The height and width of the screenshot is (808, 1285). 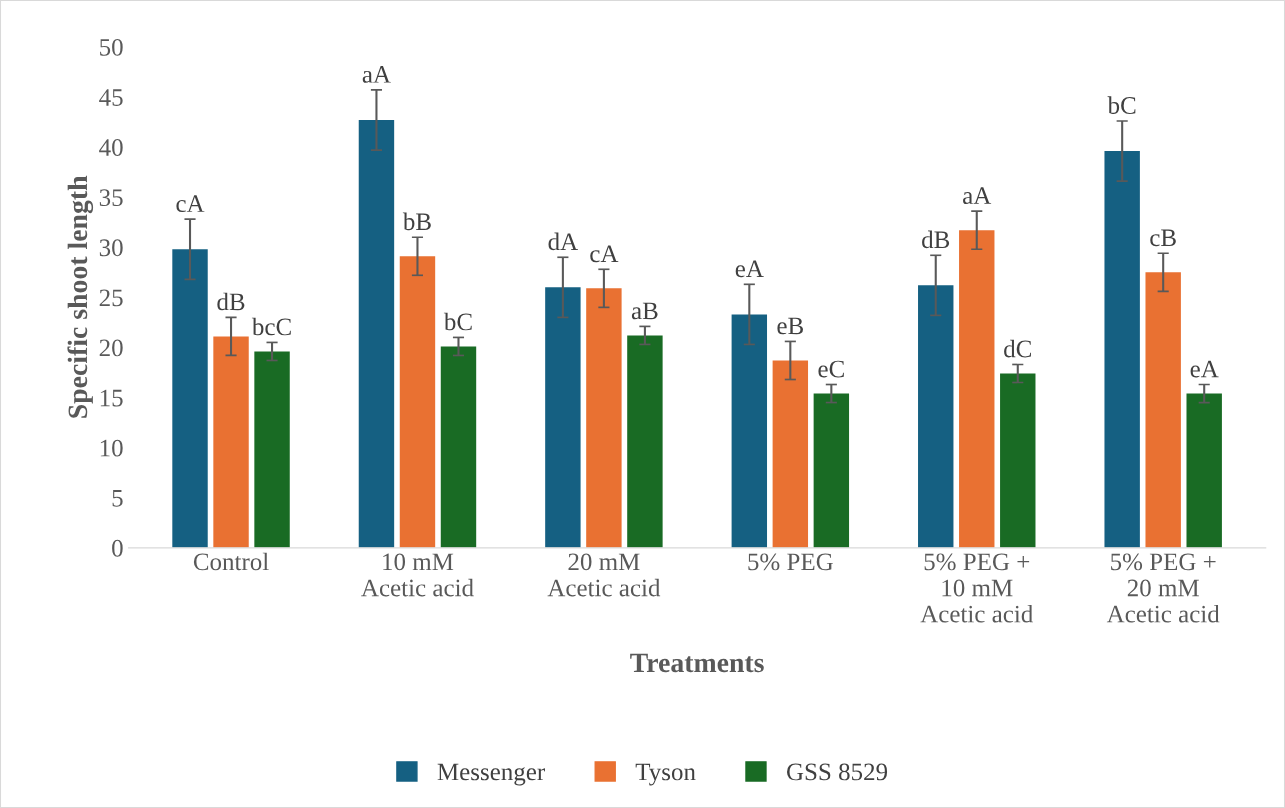 What do you see at coordinates (80, 296) in the screenshot?
I see `y-axis-title: Specific shoot length` at bounding box center [80, 296].